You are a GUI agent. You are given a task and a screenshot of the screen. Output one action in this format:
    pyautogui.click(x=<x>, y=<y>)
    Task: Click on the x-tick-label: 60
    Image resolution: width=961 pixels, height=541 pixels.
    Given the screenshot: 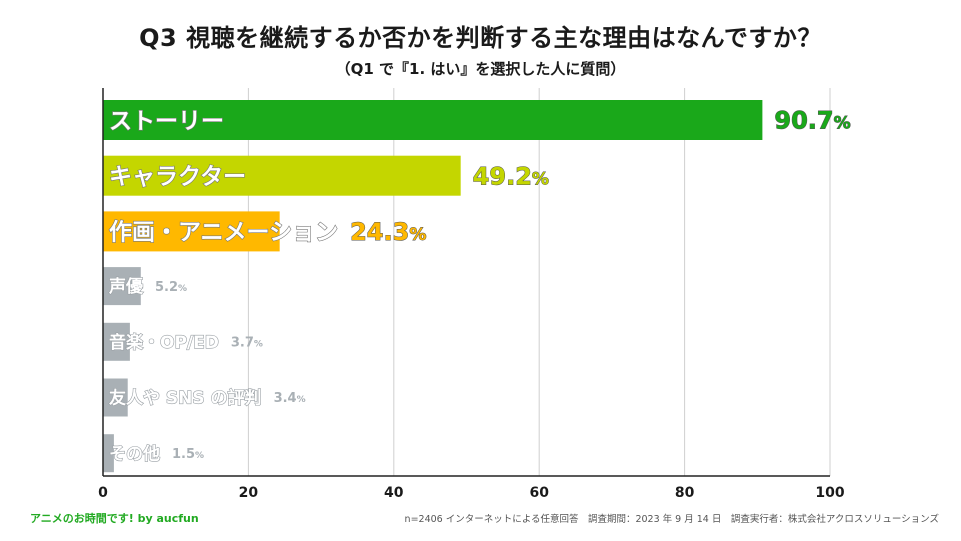 What is the action you would take?
    pyautogui.click(x=539, y=493)
    